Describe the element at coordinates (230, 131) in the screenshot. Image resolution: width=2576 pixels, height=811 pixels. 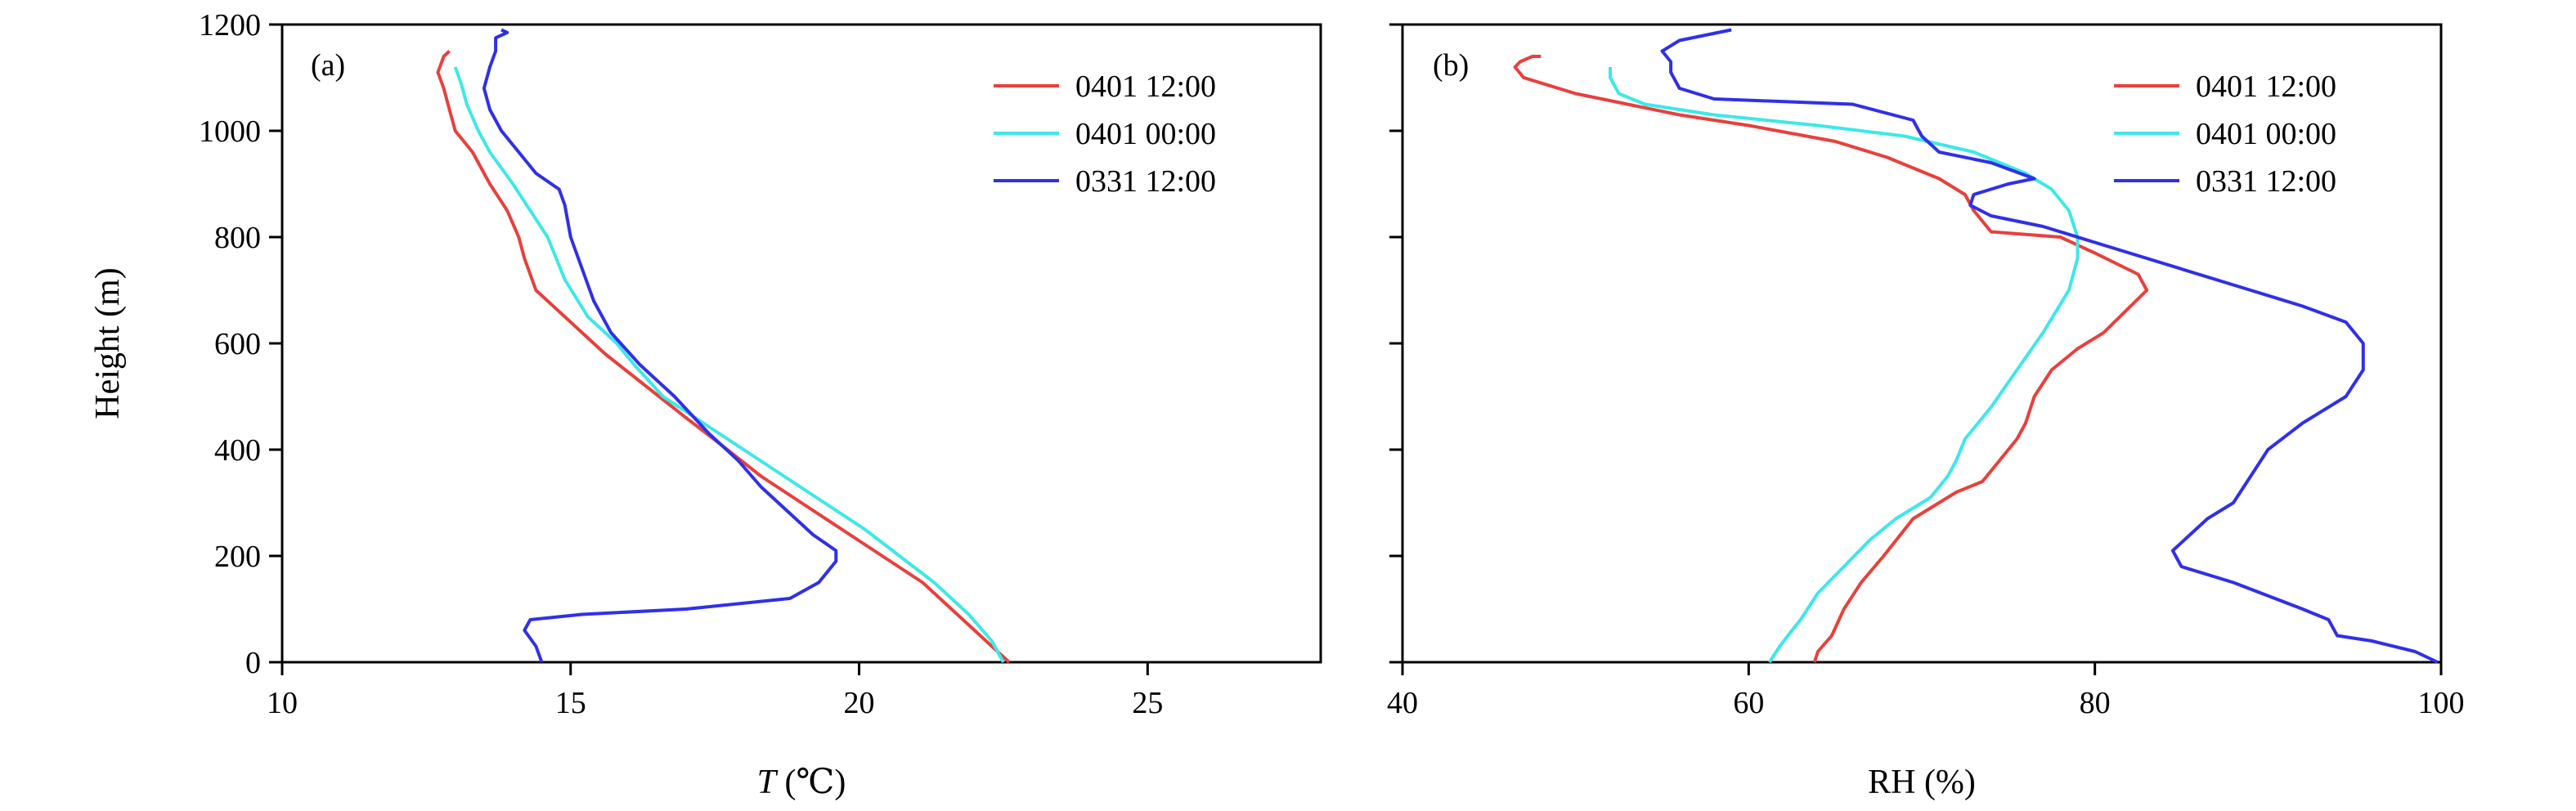
I see `y-tick-label: 1000` at that location.